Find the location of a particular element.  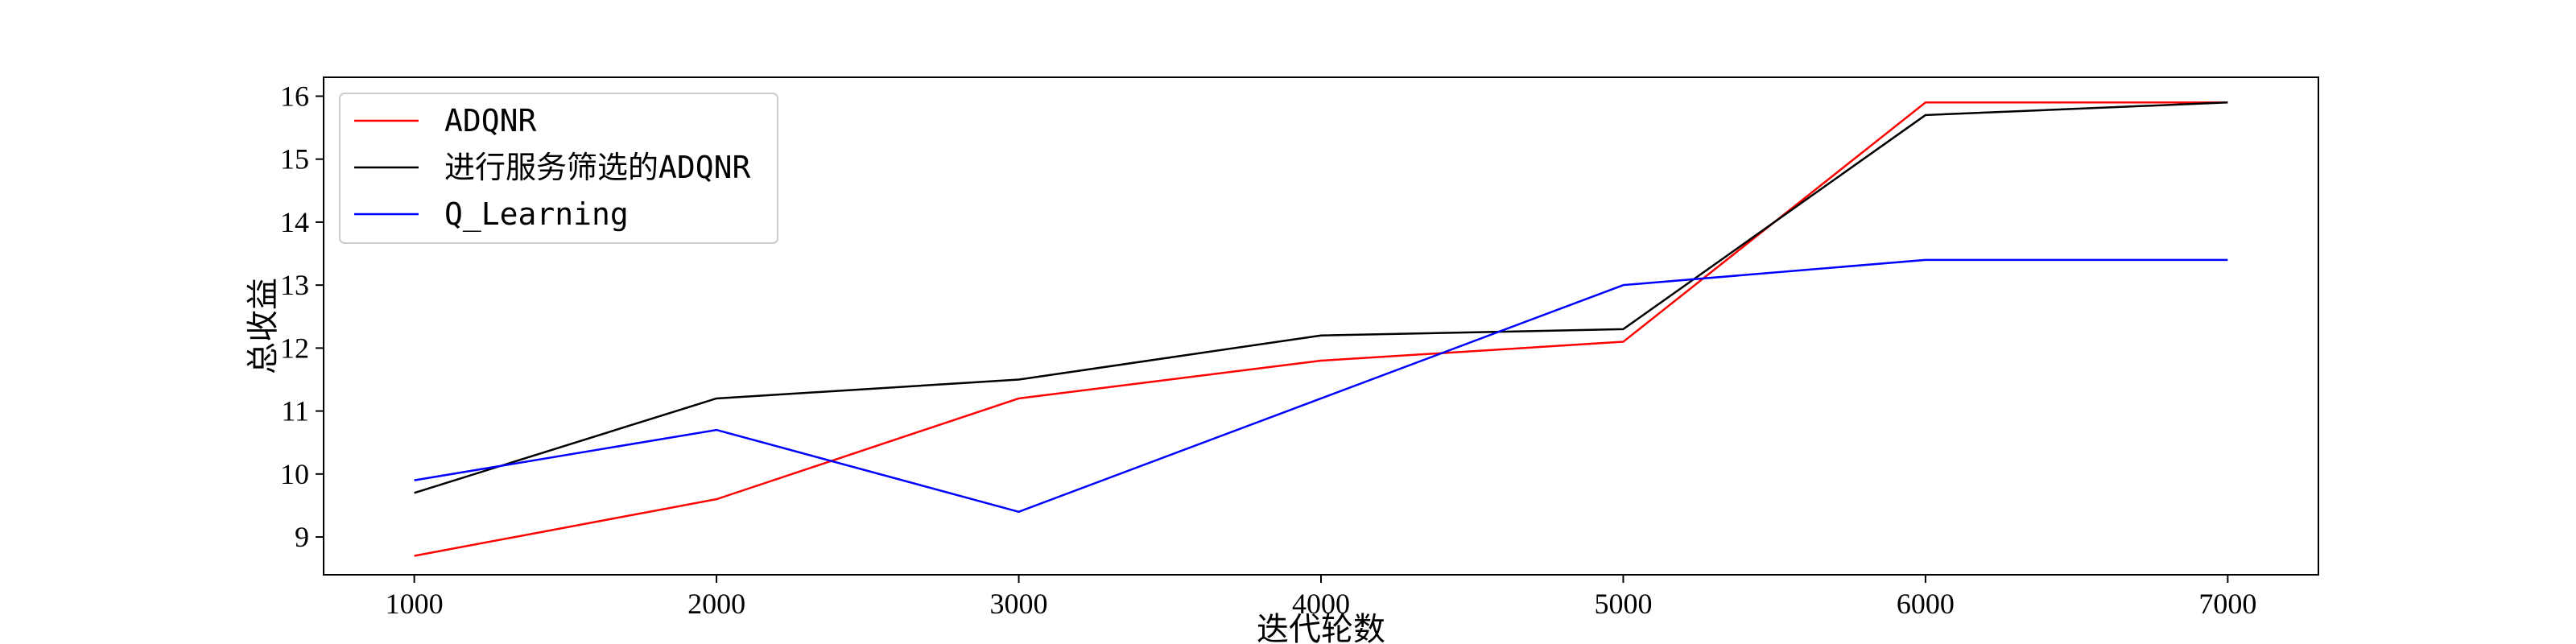

y-tick-label: 9 is located at coordinates (302, 537).